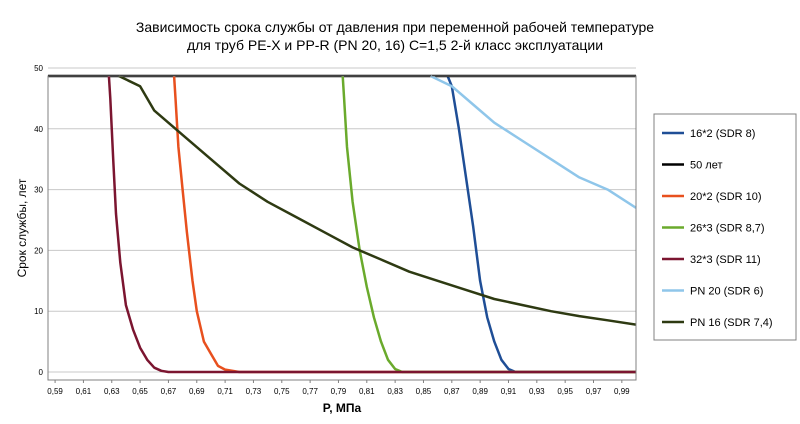 The width and height of the screenshot is (800, 424). I want to click on x-tick-label: 0,81, so click(367, 391).